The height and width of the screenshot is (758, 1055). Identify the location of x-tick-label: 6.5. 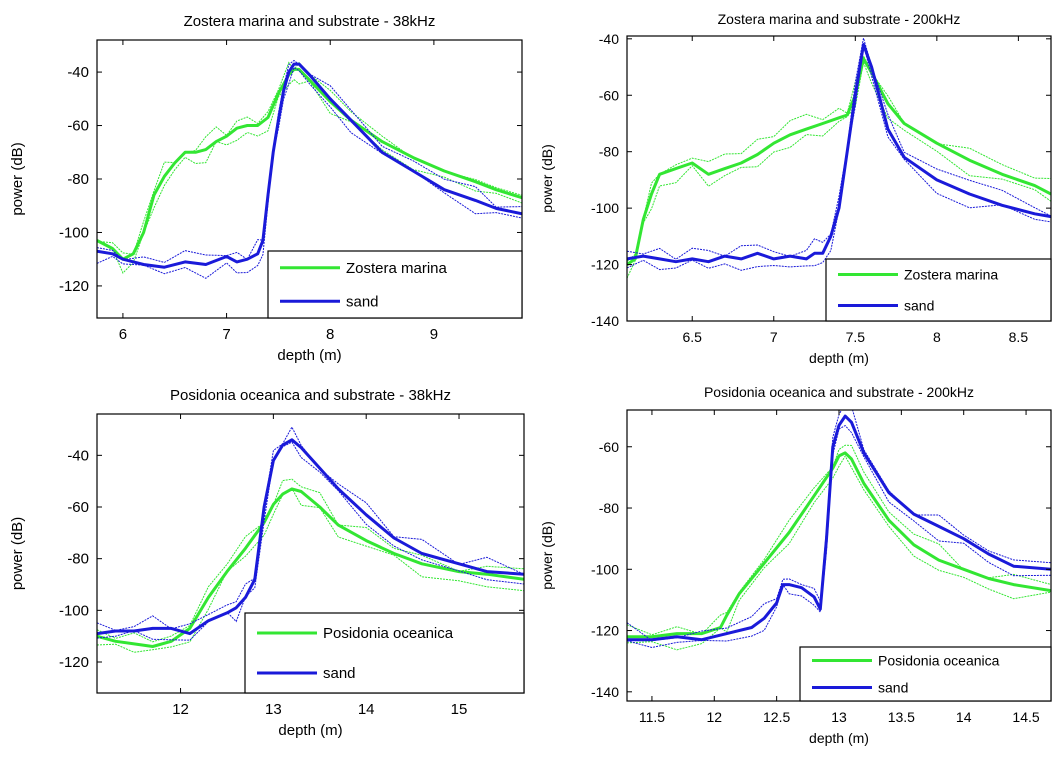
(692, 337).